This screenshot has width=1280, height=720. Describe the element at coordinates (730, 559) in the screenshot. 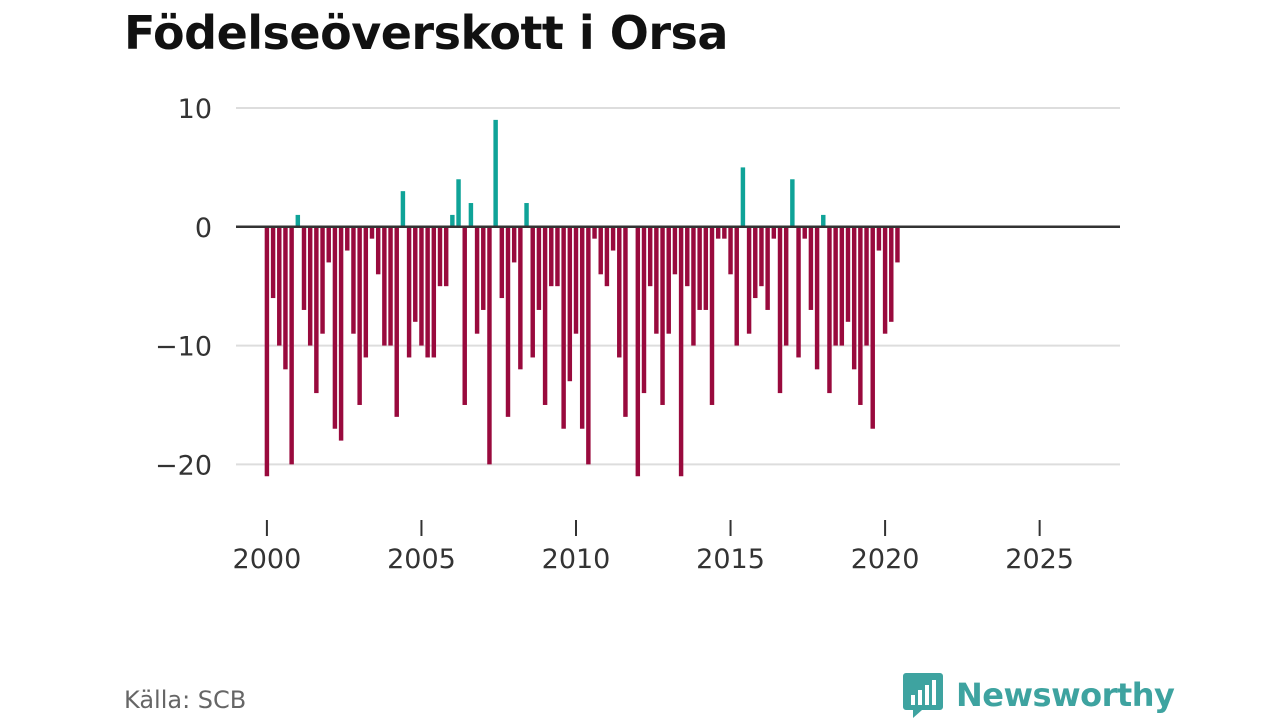

I see `x-tick-label: 2015` at that location.